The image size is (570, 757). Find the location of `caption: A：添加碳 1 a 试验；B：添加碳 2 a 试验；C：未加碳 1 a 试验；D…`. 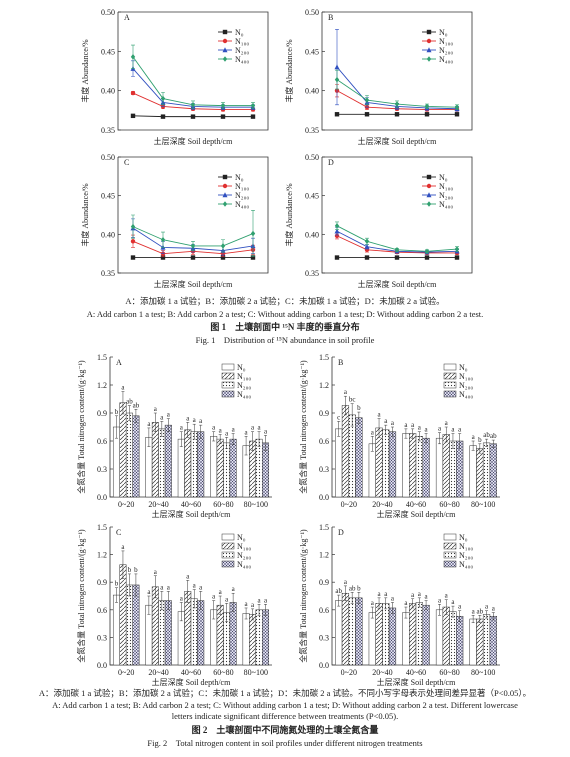

caption: A：添加碳 1 a 试验；B：添加碳 2 a 试验；C：未加碳 1 a 试验；D… is located at coordinates (284, 301).